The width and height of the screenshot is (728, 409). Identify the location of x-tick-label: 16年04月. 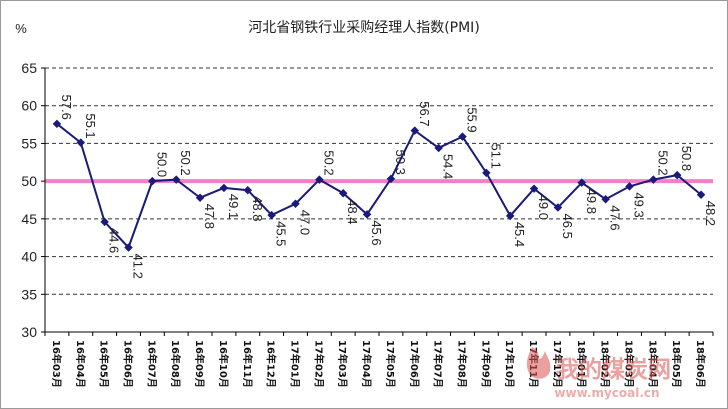
(80, 364).